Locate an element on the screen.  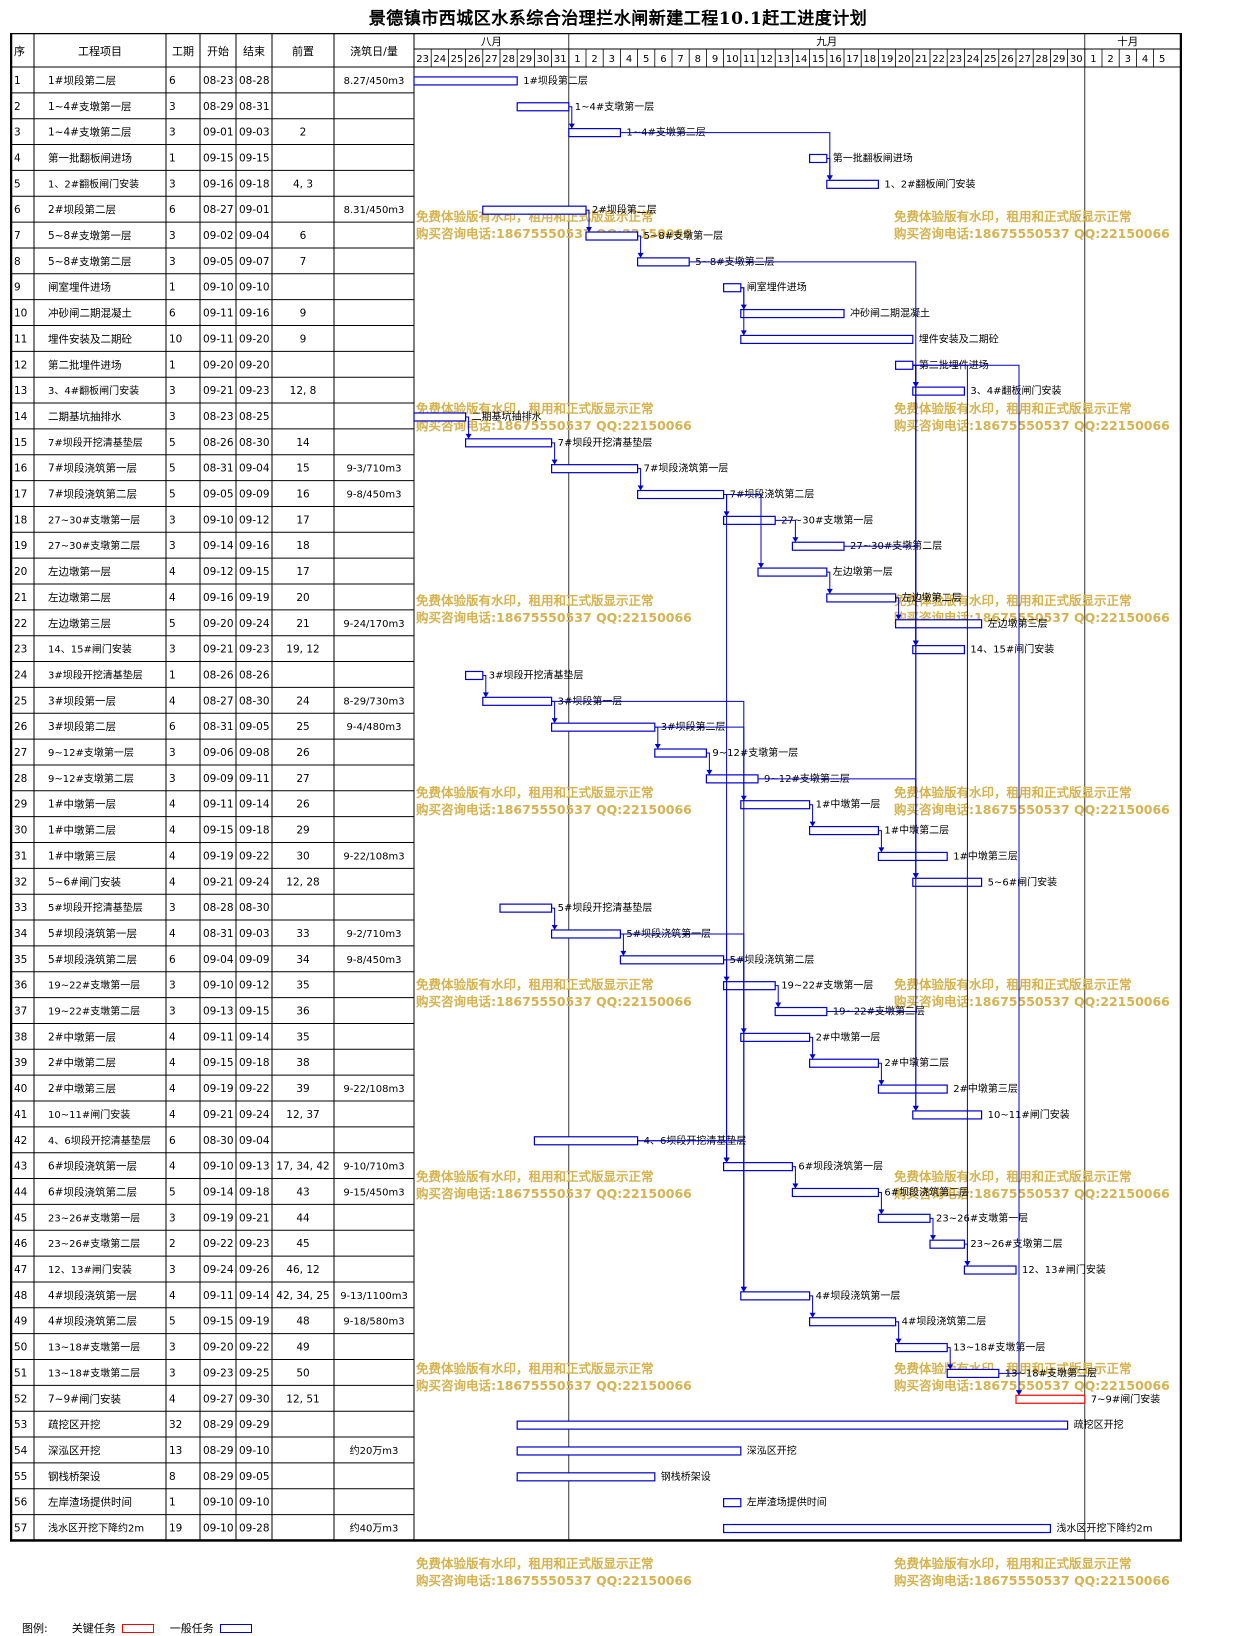
task-seq: 31 is located at coordinates (20, 856).